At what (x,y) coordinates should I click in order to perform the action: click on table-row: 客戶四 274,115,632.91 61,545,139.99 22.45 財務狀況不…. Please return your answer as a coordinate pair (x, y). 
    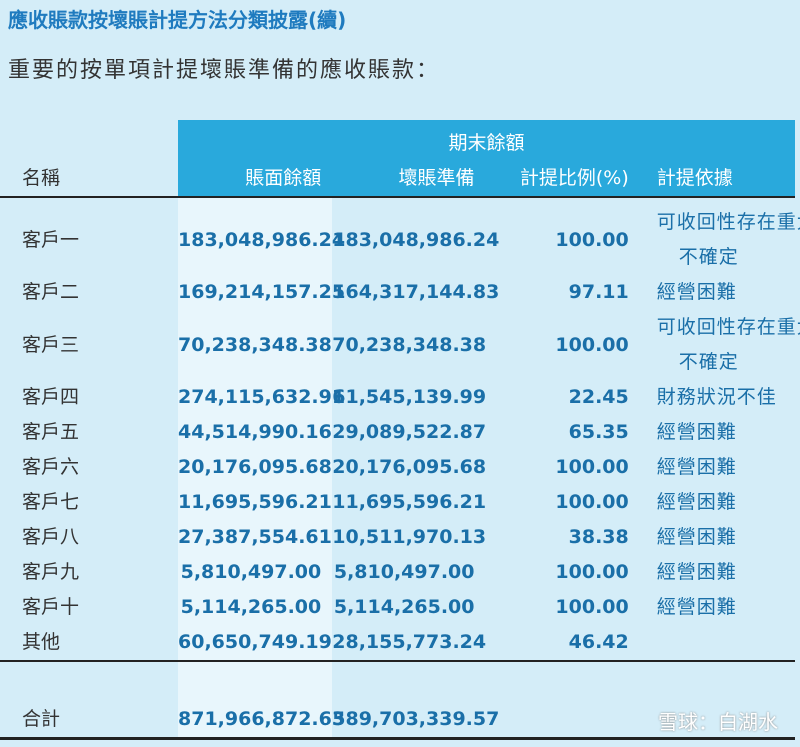
    Looking at the image, I should click on (397, 397).